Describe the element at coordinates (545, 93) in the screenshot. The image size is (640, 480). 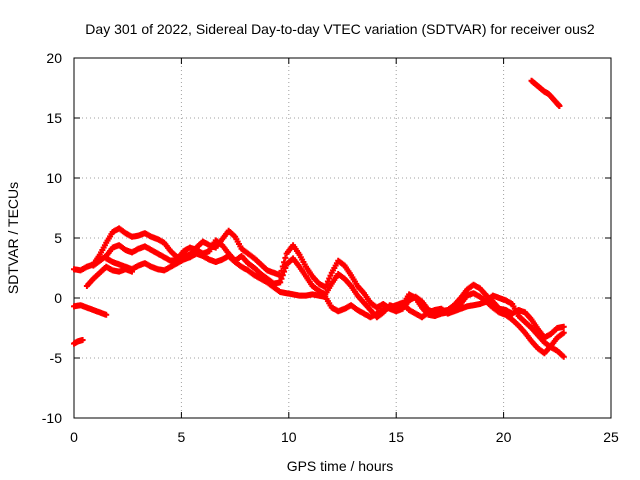
I see `series-track-g` at that location.